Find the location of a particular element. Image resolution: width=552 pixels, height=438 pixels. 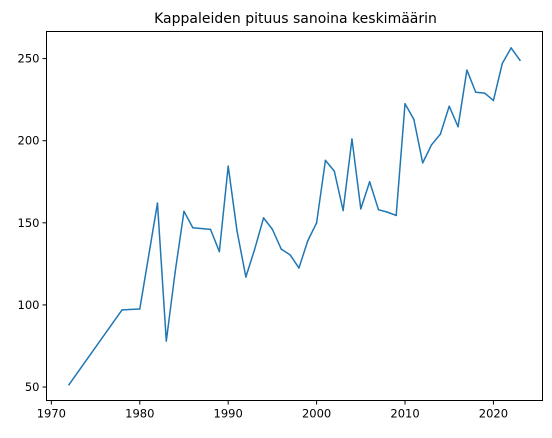

y-tick-label: 50 is located at coordinates (32, 387).